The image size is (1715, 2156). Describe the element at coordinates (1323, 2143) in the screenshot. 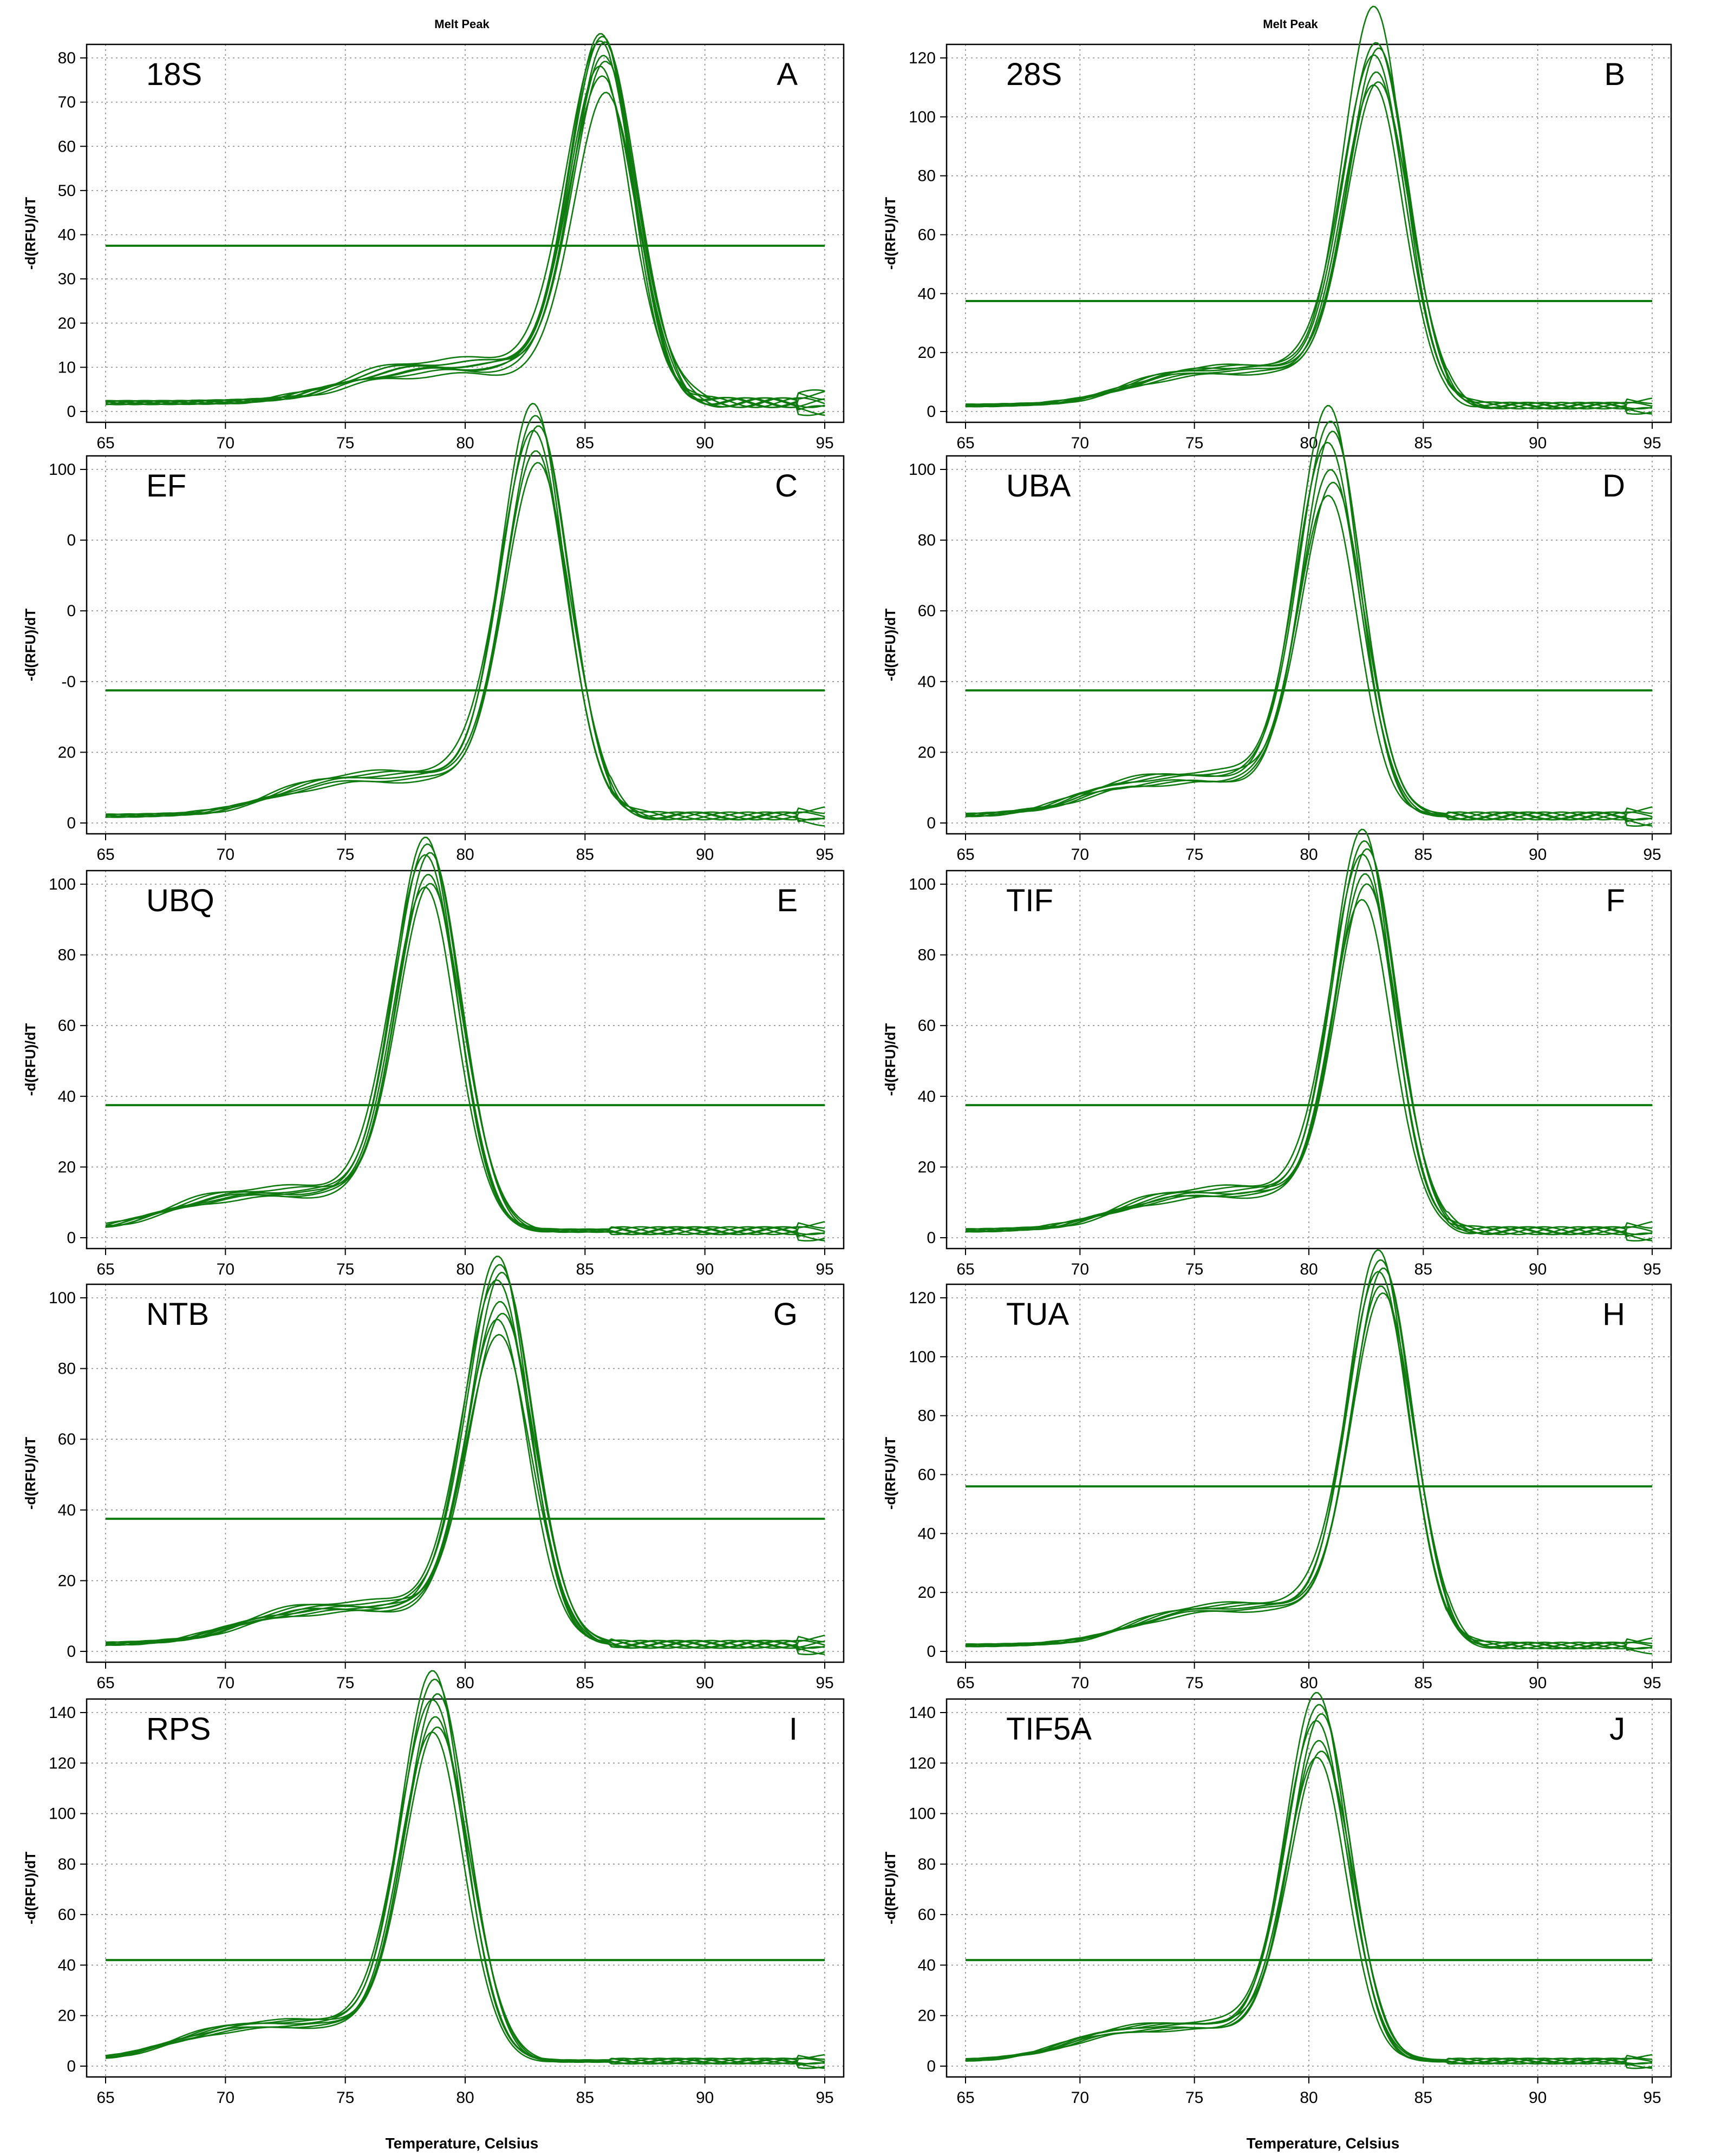

I see `right-x-axis-label: Temperature, Celsius` at that location.